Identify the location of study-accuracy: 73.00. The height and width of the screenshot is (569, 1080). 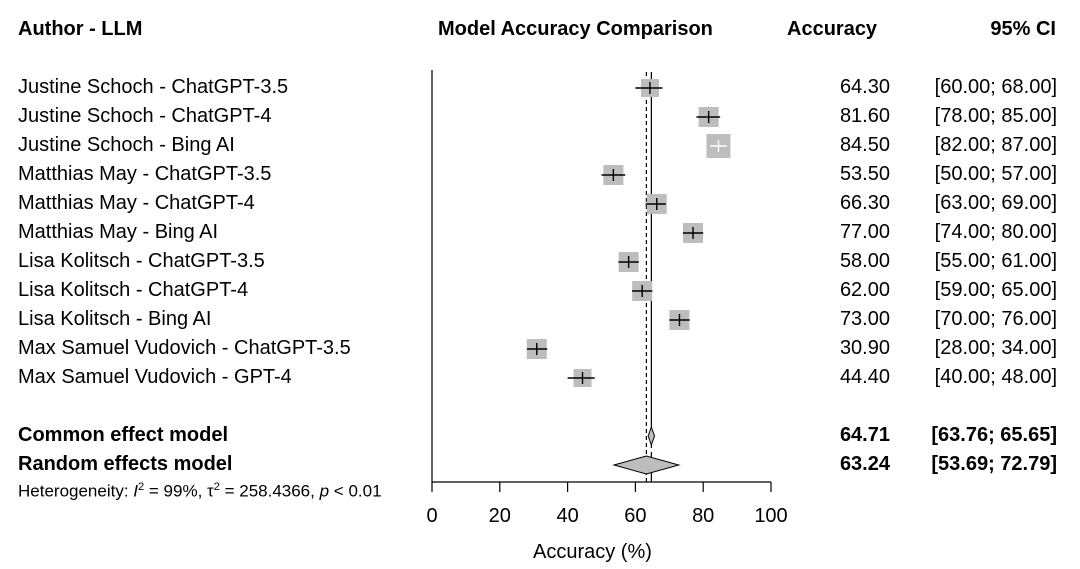
(864, 319).